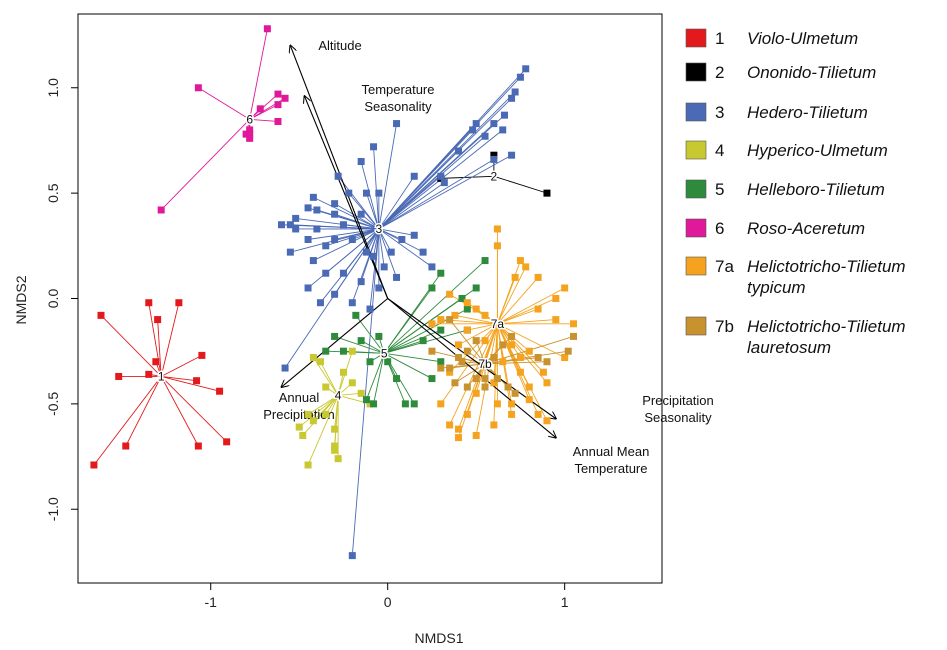 This screenshot has height=650, width=947. Describe the element at coordinates (789, 347) in the screenshot. I see `legend-name-7b: lauretosum` at that location.